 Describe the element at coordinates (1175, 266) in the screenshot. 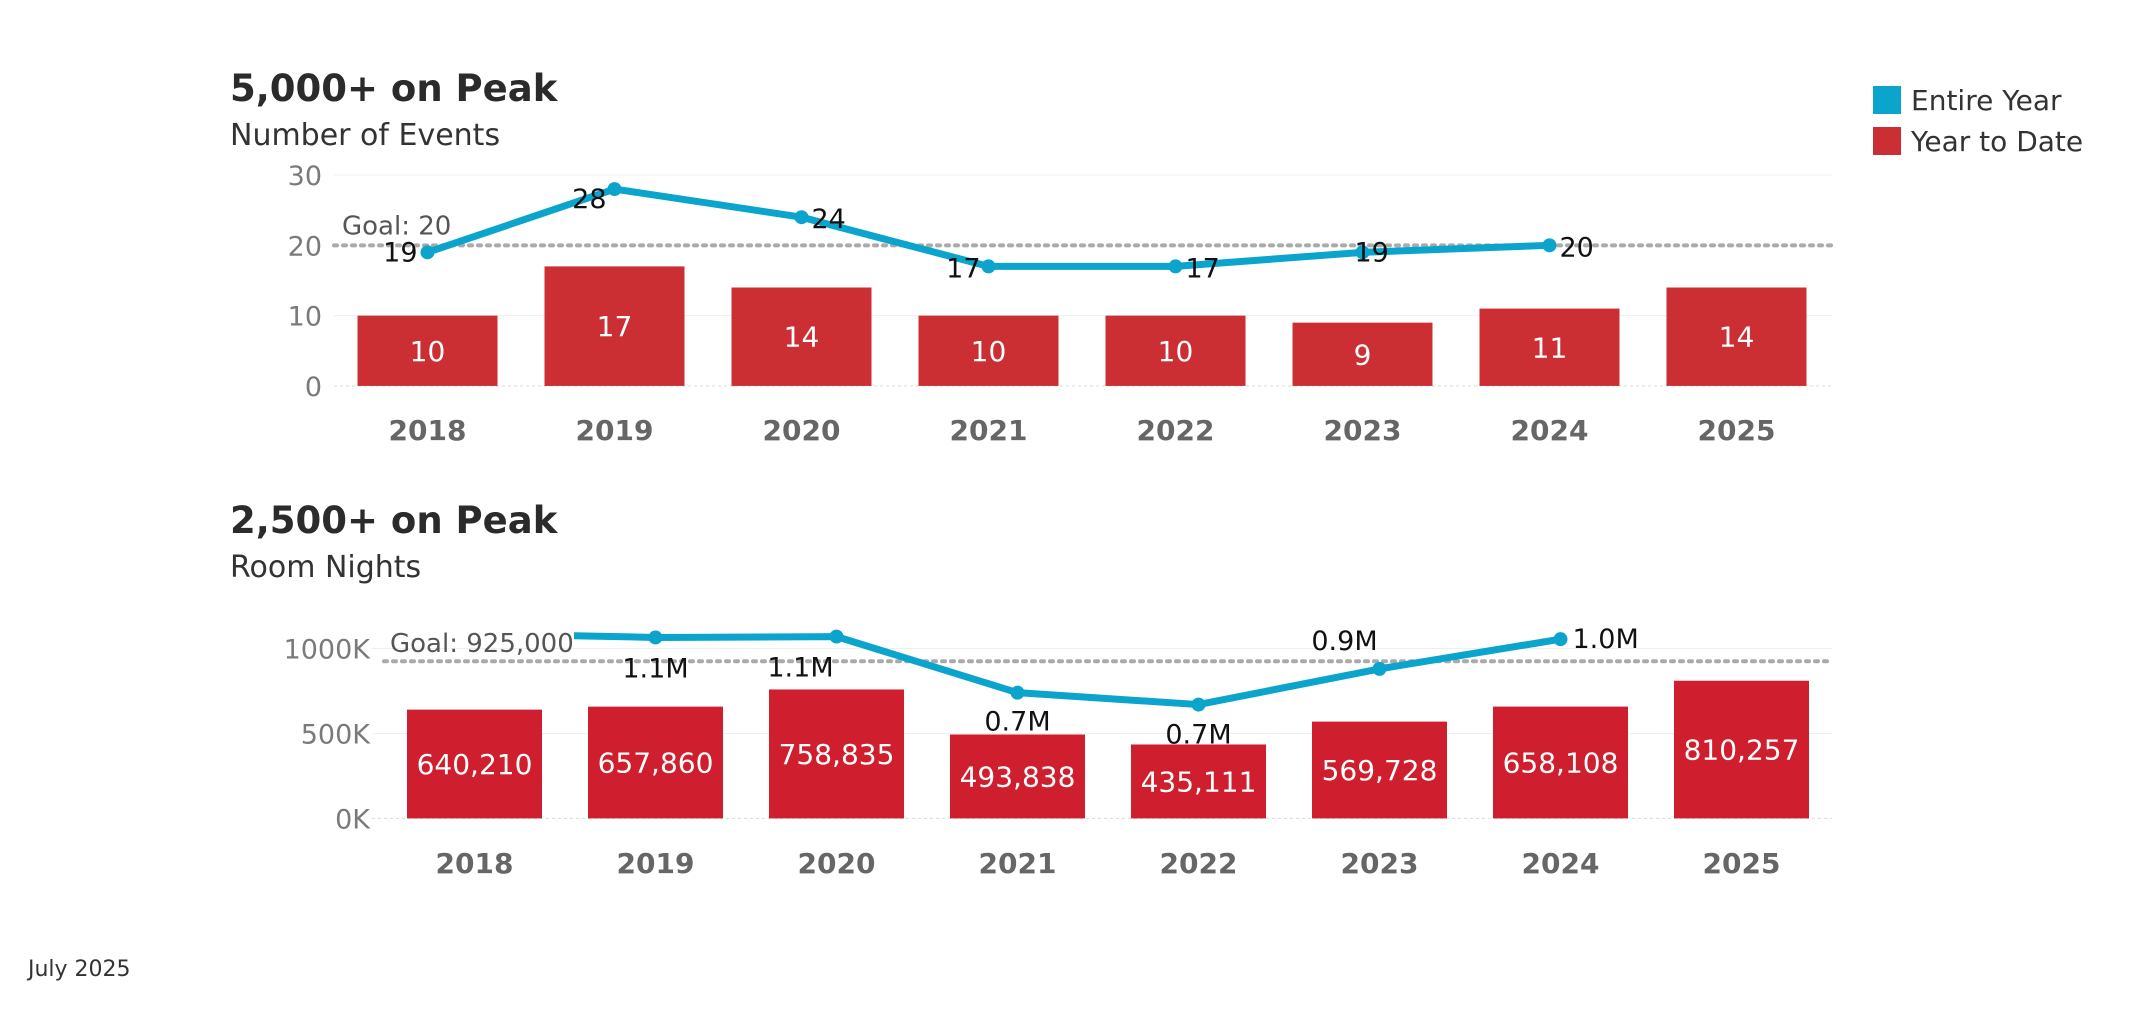

I see `events-line-point-2022` at that location.